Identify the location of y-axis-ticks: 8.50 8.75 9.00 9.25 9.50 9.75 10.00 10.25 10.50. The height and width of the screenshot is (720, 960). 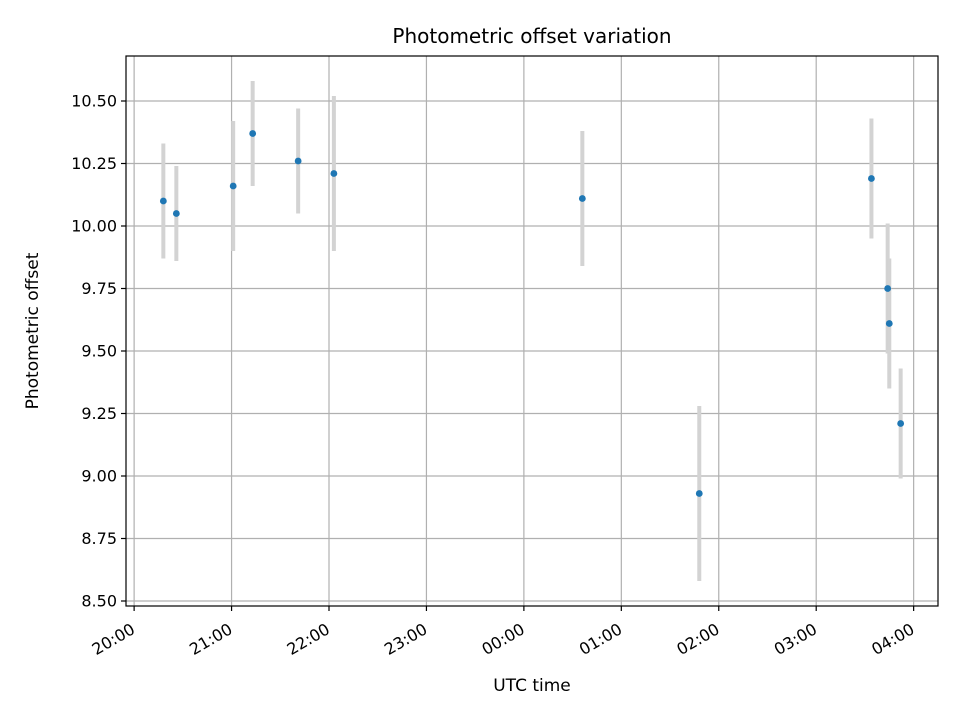
(98, 351).